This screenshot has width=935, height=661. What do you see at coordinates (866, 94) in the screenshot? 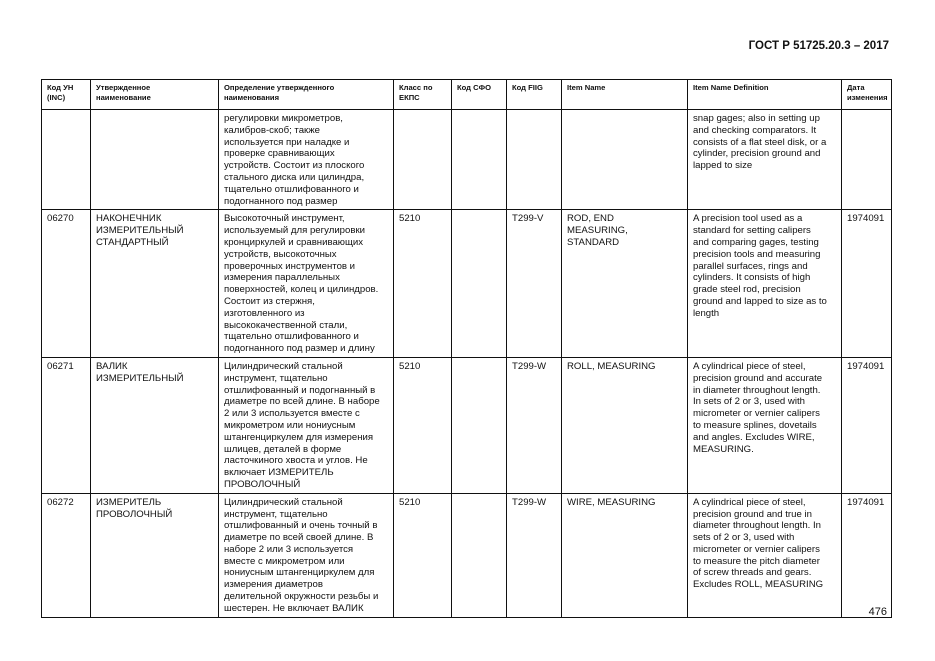
I see `column-header-change-date: Дата изменения` at bounding box center [866, 94].